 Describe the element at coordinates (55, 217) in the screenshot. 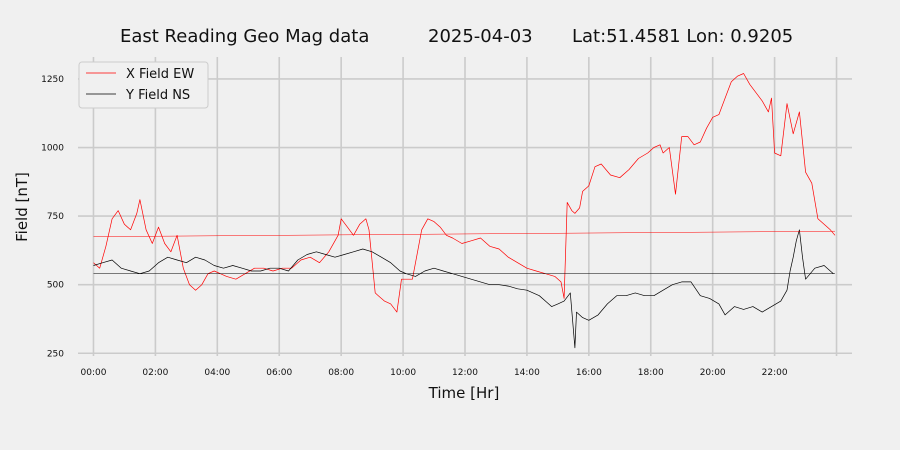

I see `y-tick-label: 750` at that location.